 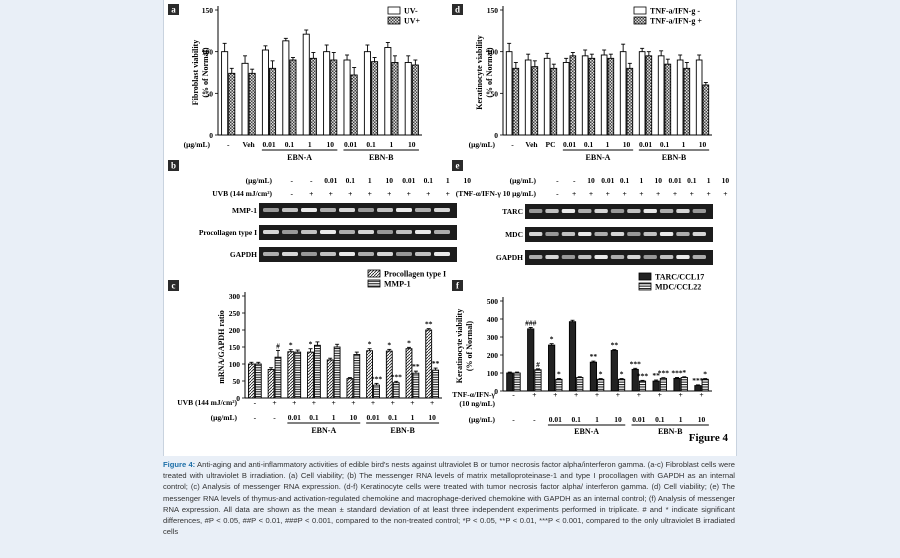 I want to click on panel-e-row0-cell-5: 1, so click(x=642, y=180).